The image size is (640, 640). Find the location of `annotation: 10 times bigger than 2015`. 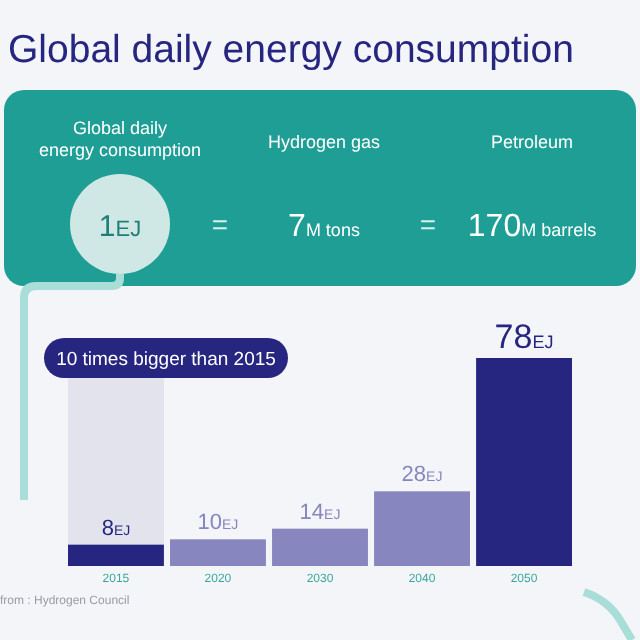

annotation: 10 times bigger than 2015 is located at coordinates (166, 360).